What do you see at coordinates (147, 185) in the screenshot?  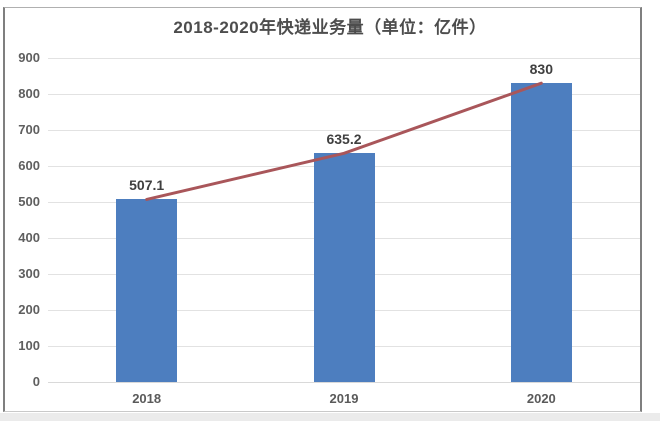 I see `value-label-2018: 507.1` at bounding box center [147, 185].